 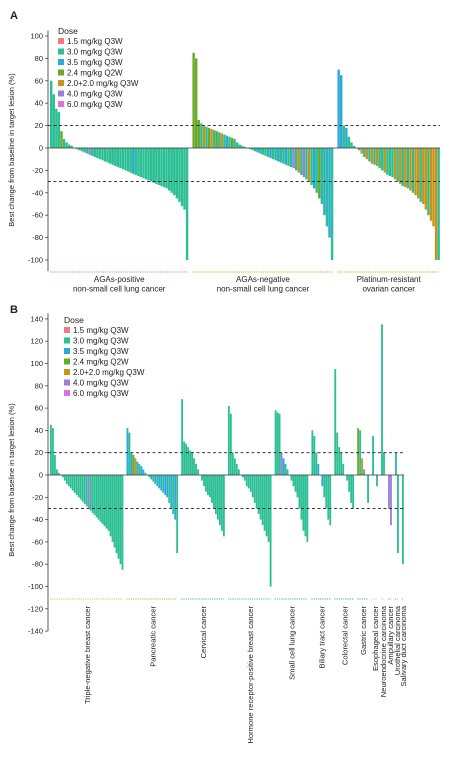 I want to click on x-group-label: Small cell lung cancer, so click(x=292, y=643).